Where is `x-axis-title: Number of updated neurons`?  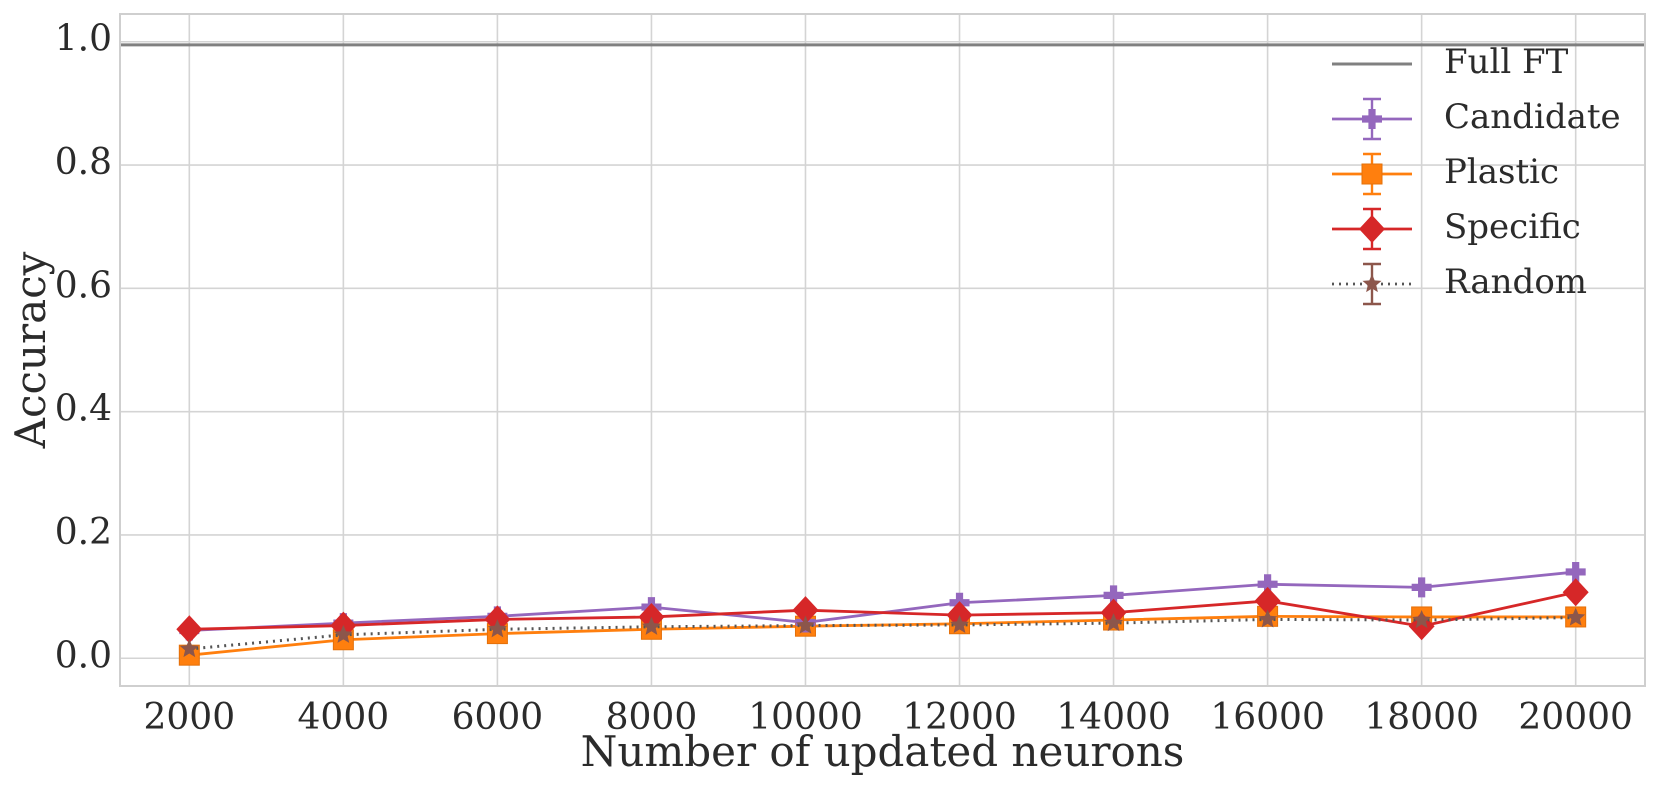 x-axis-title: Number of updated neurons is located at coordinates (883, 751).